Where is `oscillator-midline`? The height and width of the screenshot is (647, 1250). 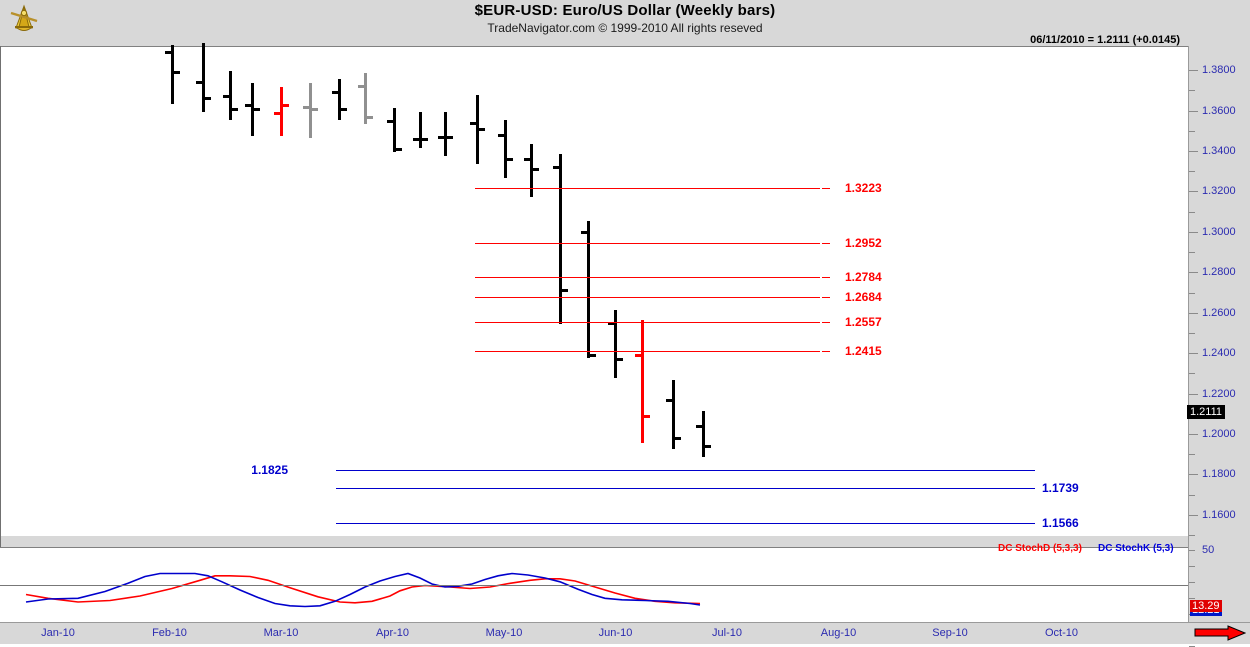
oscillator-midline is located at coordinates (594, 585).